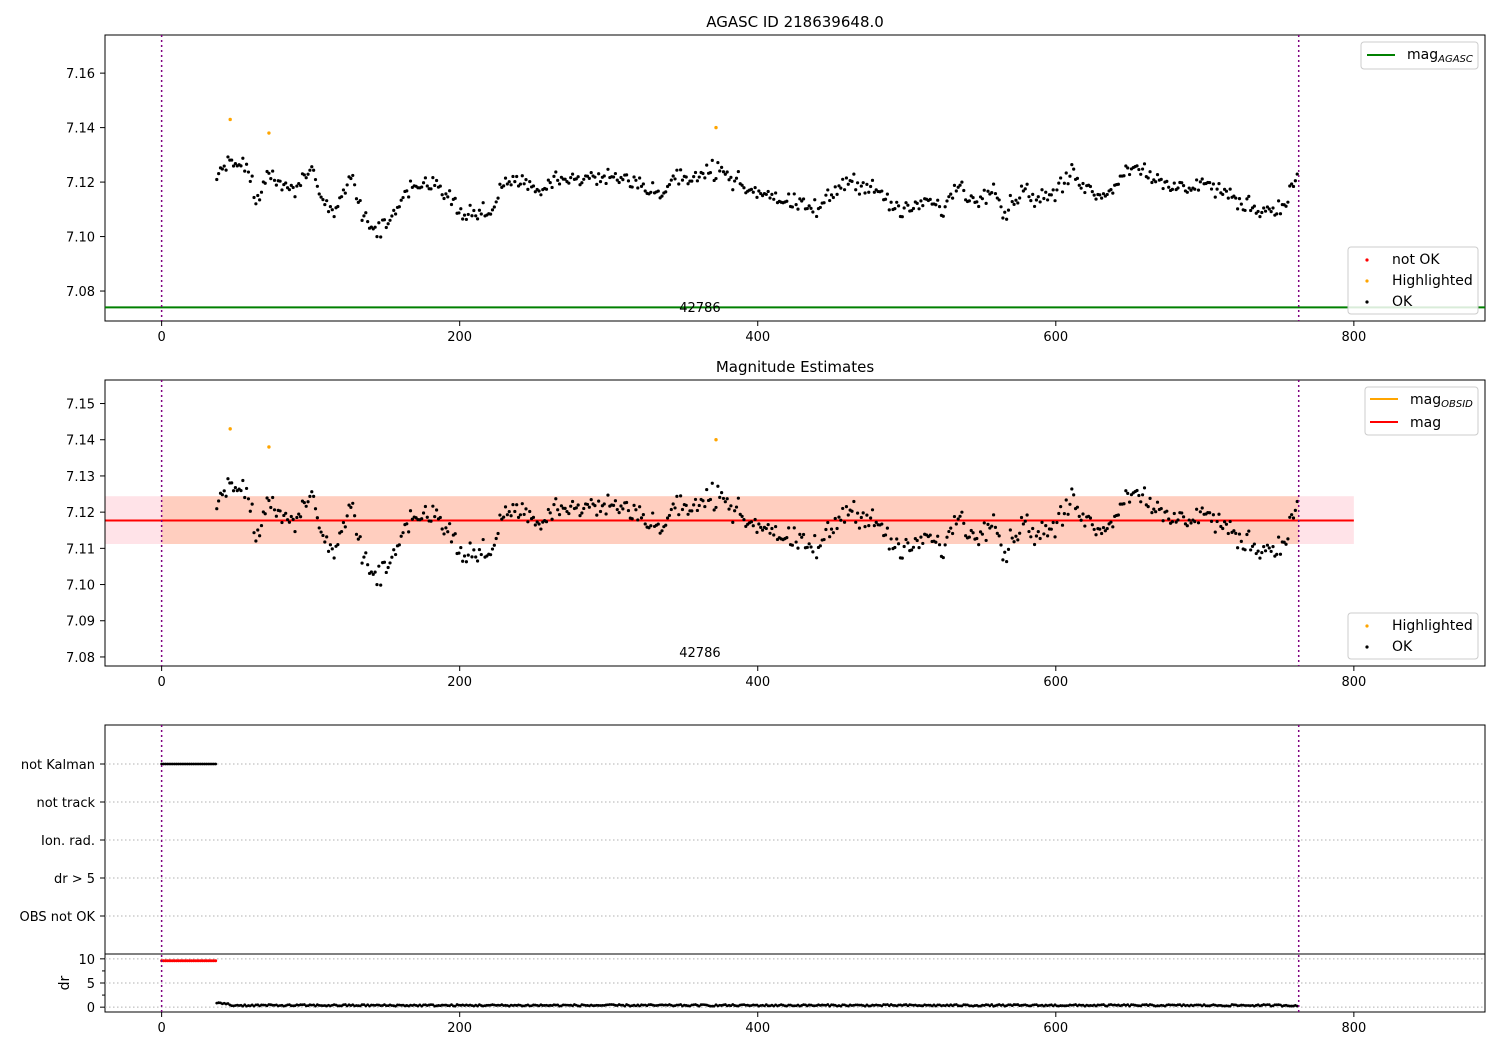 This screenshot has height=1050, width=1500. Describe the element at coordinates (65, 803) in the screenshot. I see `flag-label: not track` at that location.